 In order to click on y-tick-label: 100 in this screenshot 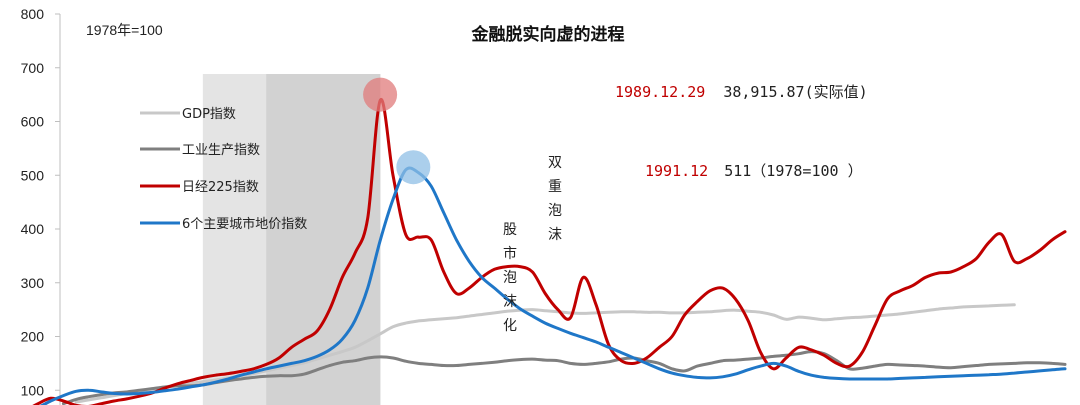, I will do `click(33, 390)`.